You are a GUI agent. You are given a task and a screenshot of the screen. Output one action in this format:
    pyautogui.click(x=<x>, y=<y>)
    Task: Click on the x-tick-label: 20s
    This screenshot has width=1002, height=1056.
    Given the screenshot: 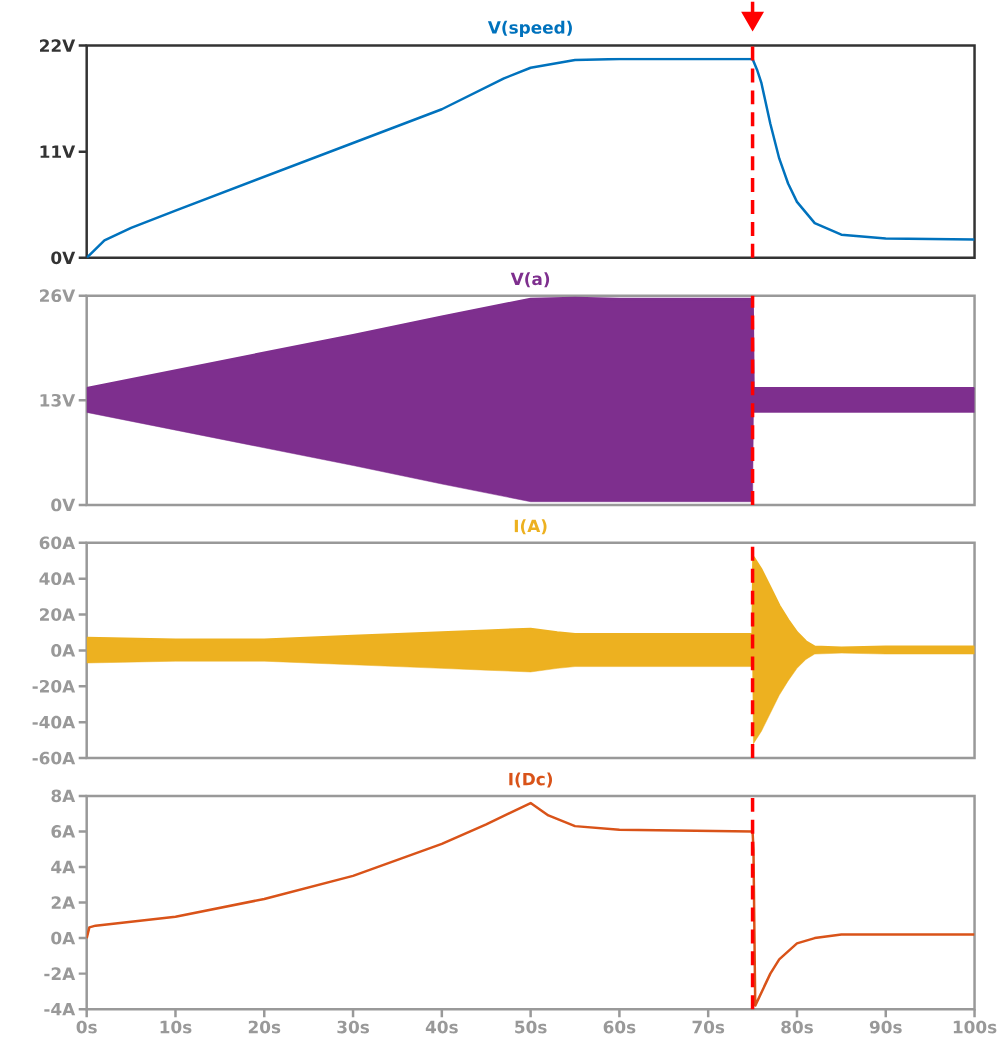 What is the action you would take?
    pyautogui.click(x=264, y=1027)
    